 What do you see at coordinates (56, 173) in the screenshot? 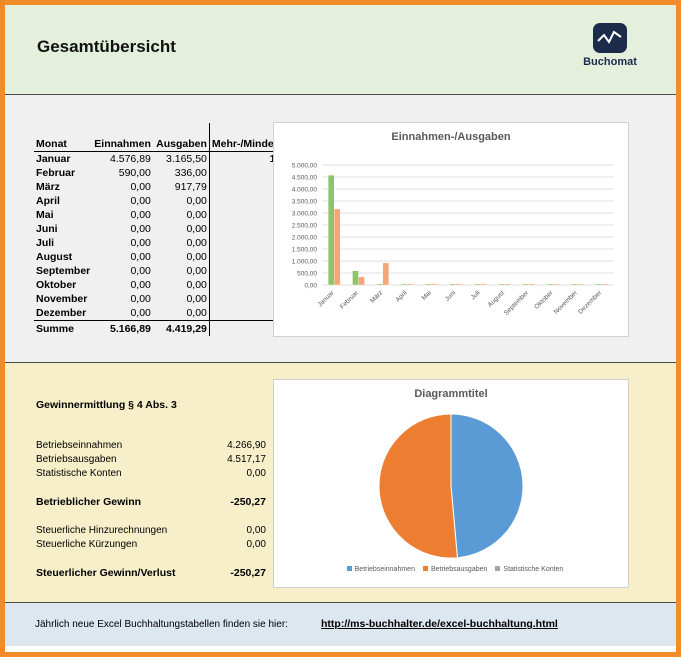
I see `cell-month: Februar` at bounding box center [56, 173].